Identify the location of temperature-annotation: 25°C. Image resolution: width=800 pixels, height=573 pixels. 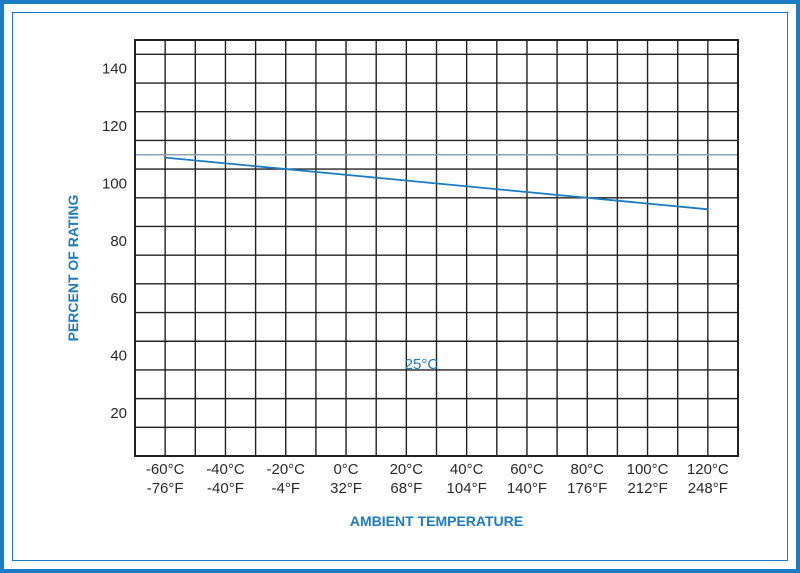
(422, 364).